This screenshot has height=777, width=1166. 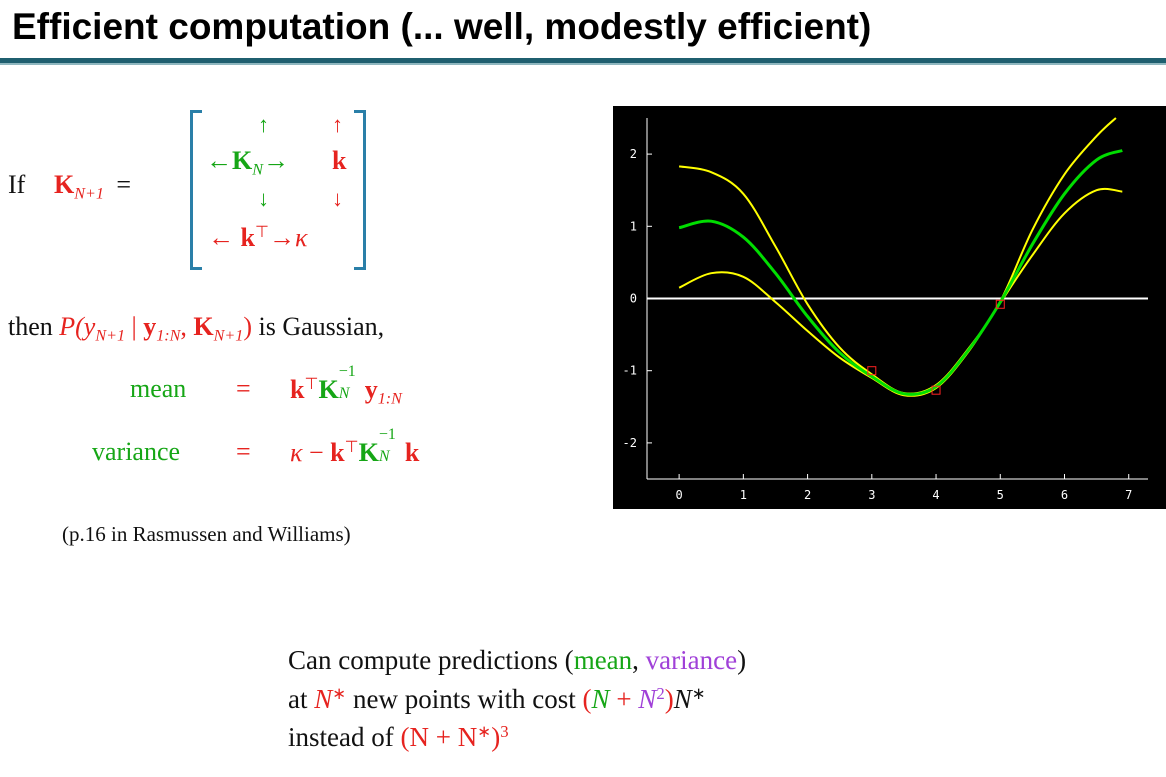 What do you see at coordinates (77, 326) in the screenshot?
I see `prob-P: P(y` at bounding box center [77, 326].